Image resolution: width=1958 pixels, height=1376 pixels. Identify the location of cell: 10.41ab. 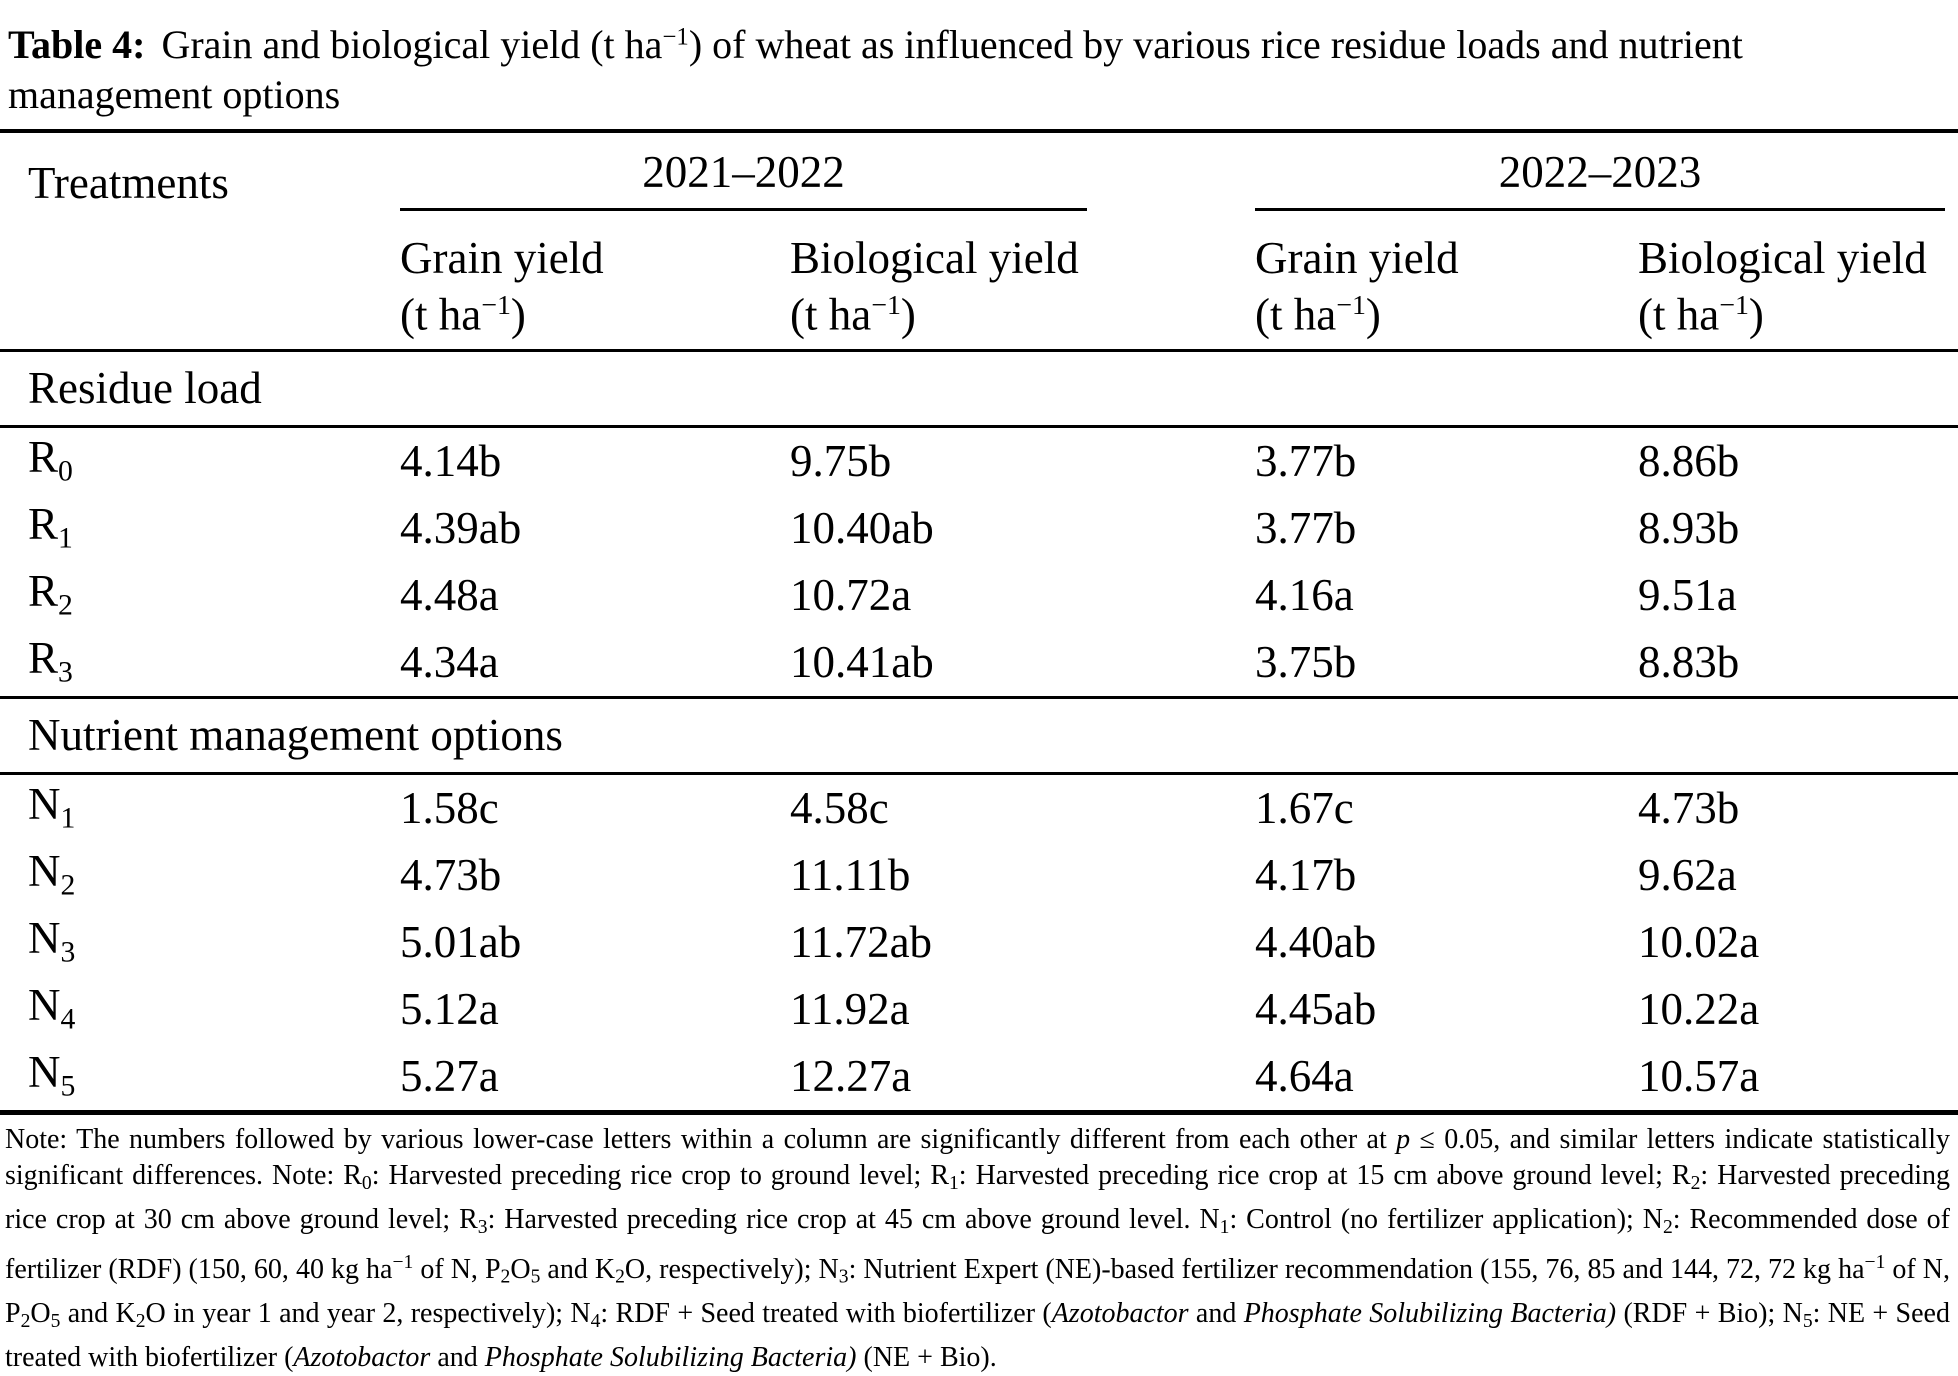
(862, 661).